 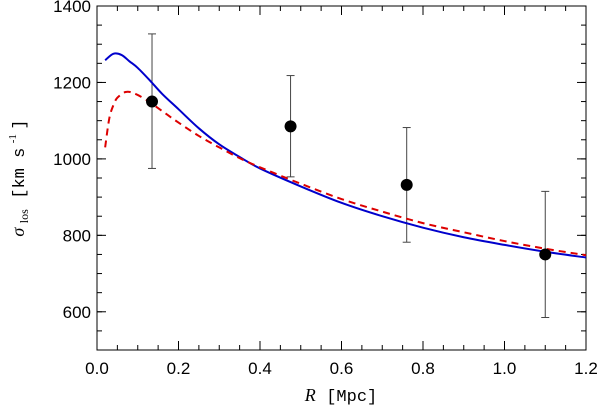 I want to click on y-tick-label: 1400, so click(x=72, y=8).